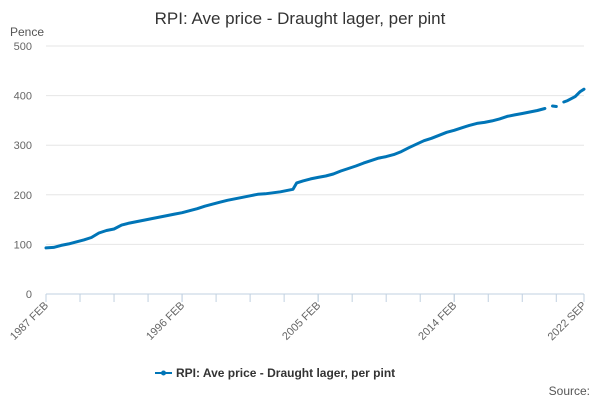 The height and width of the screenshot is (400, 600). I want to click on y-tick-label: 300, so click(23, 146).